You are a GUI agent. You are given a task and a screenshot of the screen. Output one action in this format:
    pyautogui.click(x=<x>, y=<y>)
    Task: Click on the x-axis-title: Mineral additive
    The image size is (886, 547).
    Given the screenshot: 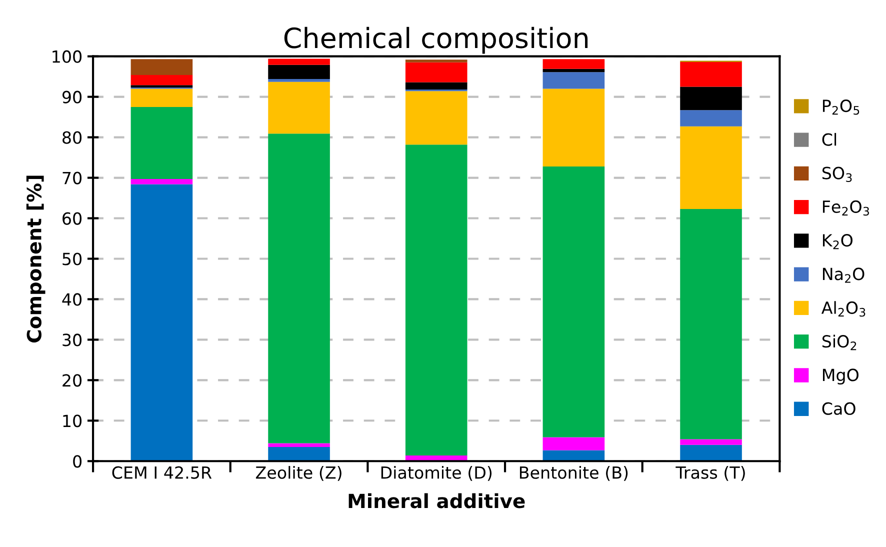 What is the action you would take?
    pyautogui.click(x=436, y=500)
    